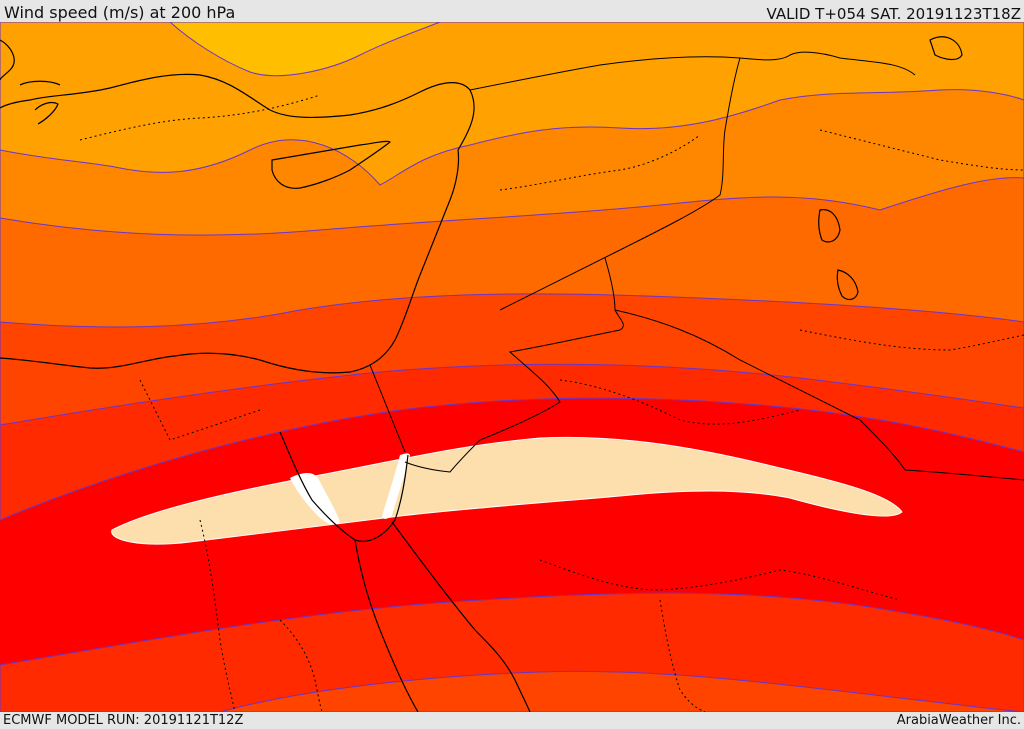  I want to click on jet-max, so click(315, 499).